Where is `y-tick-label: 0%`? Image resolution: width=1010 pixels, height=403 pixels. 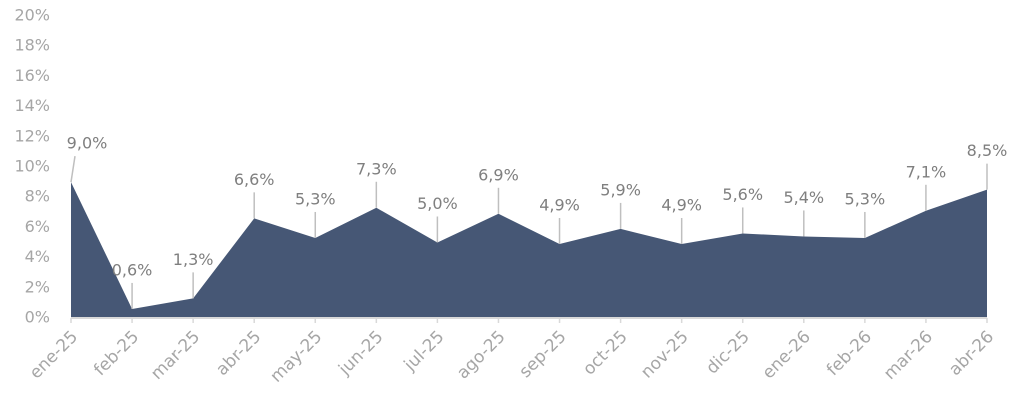
y-tick-label: 0% is located at coordinates (37, 317).